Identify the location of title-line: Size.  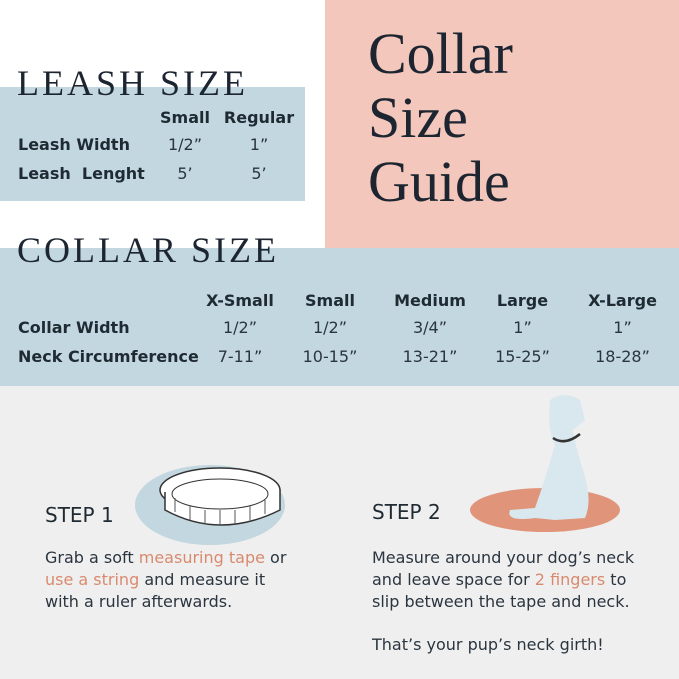
(418, 117).